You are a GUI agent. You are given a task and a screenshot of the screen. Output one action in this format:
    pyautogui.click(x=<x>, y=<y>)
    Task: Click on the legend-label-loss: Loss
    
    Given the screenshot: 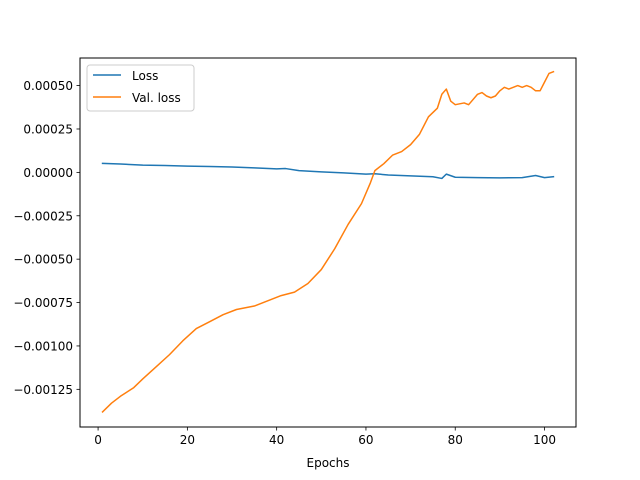 What is the action you would take?
    pyautogui.click(x=145, y=76)
    